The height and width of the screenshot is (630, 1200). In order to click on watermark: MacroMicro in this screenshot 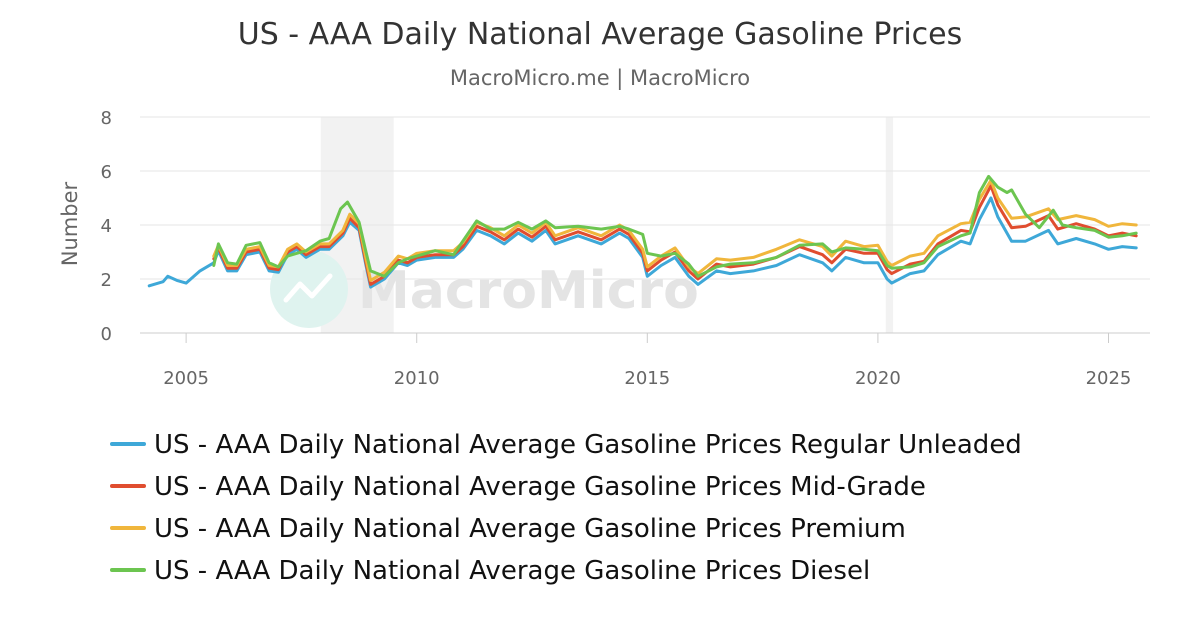, I will do `click(484, 289)`.